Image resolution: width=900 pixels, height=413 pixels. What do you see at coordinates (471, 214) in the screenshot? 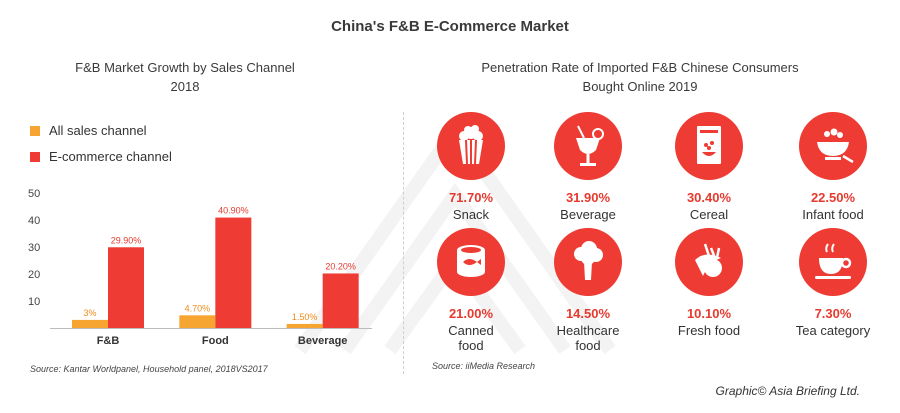
I see `penetration-category: Snack` at bounding box center [471, 214].